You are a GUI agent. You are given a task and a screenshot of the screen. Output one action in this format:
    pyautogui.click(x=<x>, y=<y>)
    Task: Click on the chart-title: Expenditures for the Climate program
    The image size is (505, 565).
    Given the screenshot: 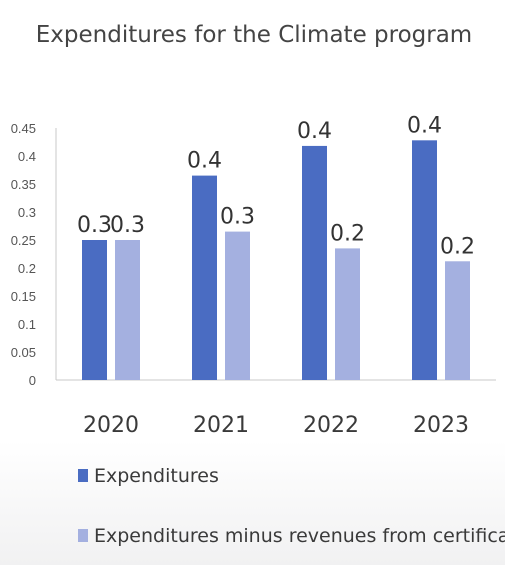 What is the action you would take?
    pyautogui.click(x=254, y=35)
    